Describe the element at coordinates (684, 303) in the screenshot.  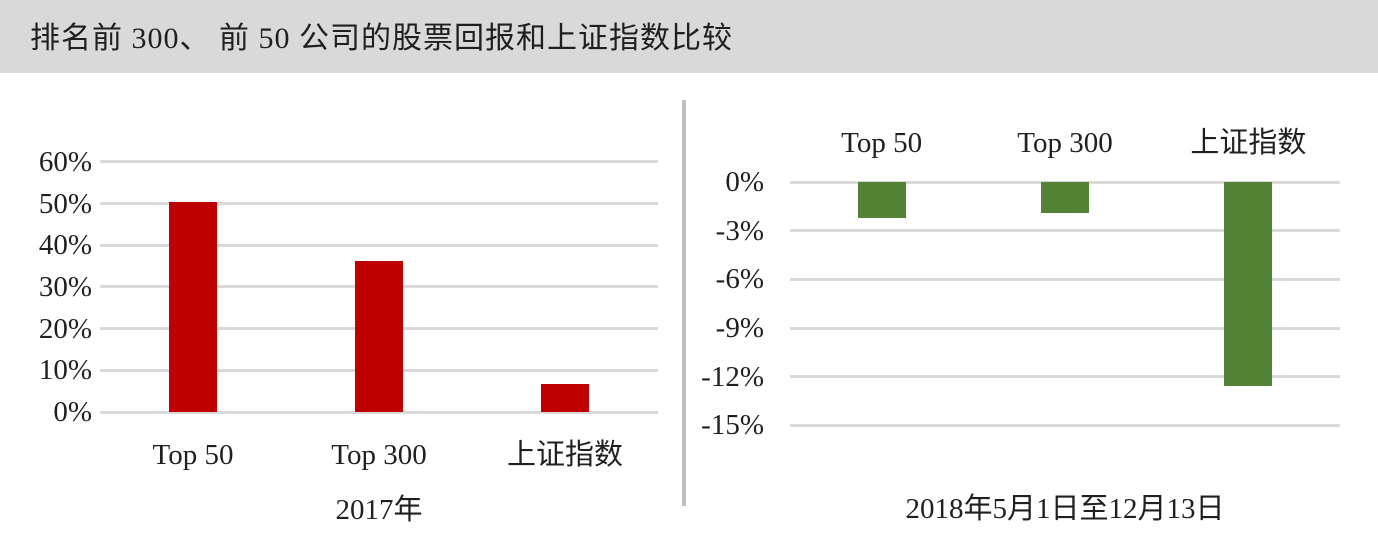
I see `chart-divider-line` at that location.